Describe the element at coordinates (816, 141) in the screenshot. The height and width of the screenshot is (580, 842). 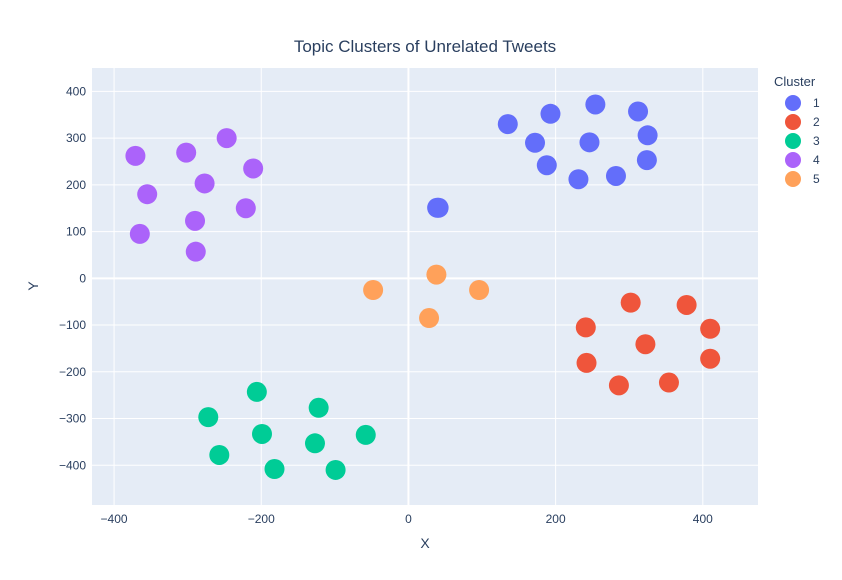
I see `legend-label: 3` at that location.